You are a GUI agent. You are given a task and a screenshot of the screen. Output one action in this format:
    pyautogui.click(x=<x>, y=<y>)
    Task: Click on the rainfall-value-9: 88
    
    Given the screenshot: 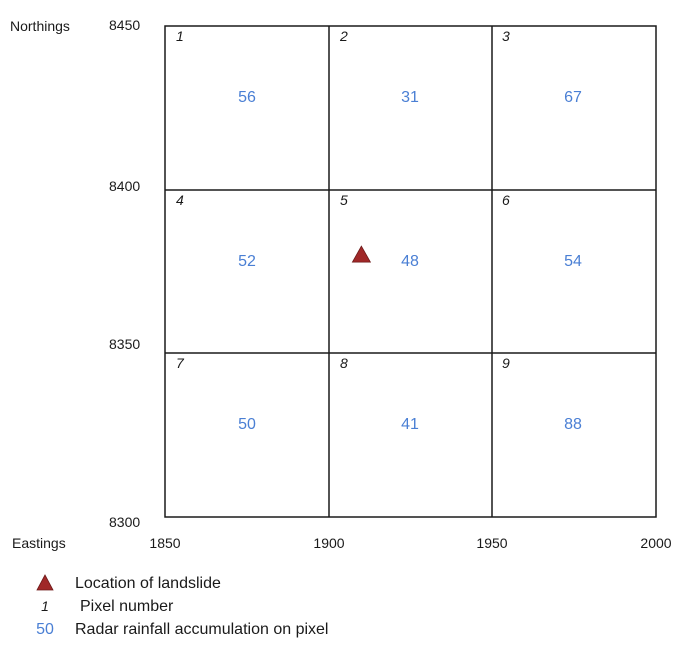 What is the action you would take?
    pyautogui.click(x=573, y=424)
    